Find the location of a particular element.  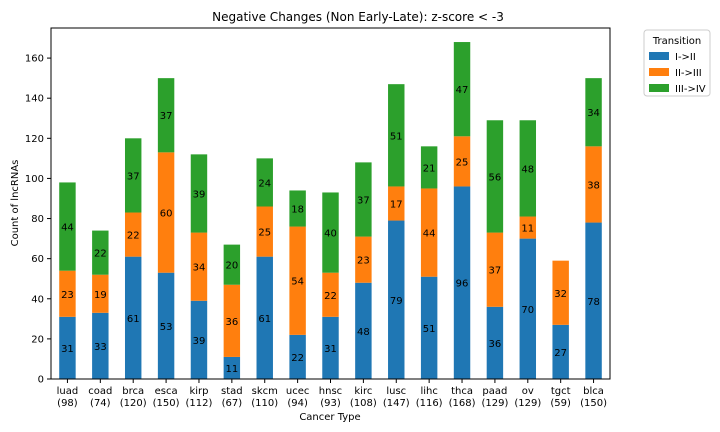

x-tick-label: hnsc is located at coordinates (330, 391).